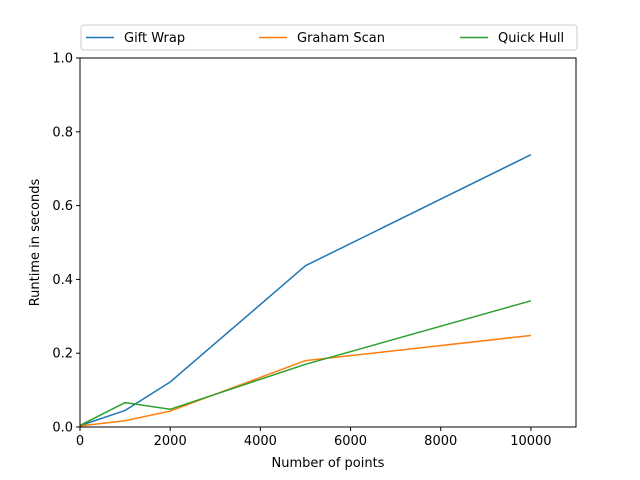 The image size is (640, 480). Describe the element at coordinates (80, 441) in the screenshot. I see `x-tick-label: 0` at that location.